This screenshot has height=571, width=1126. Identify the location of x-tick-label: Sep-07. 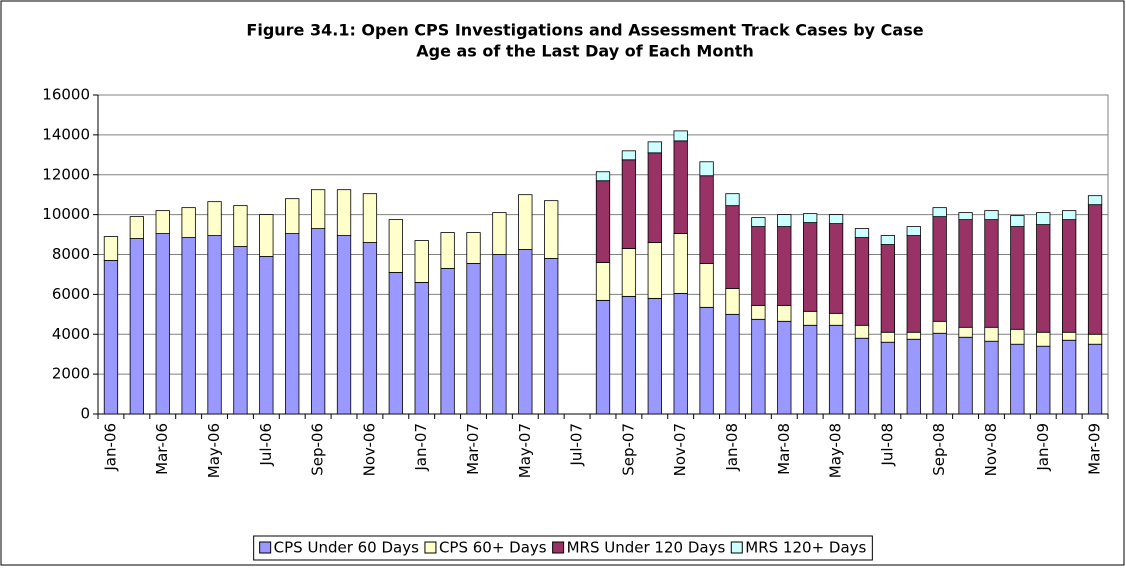
(628, 449).